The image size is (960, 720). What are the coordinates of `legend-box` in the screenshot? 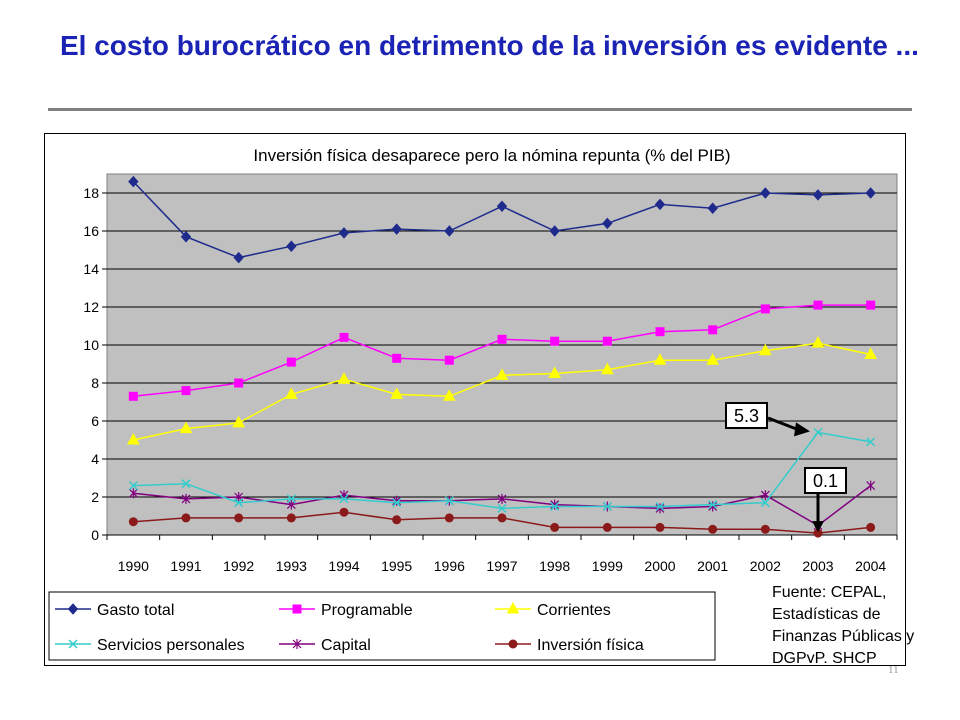 It's located at (382, 626).